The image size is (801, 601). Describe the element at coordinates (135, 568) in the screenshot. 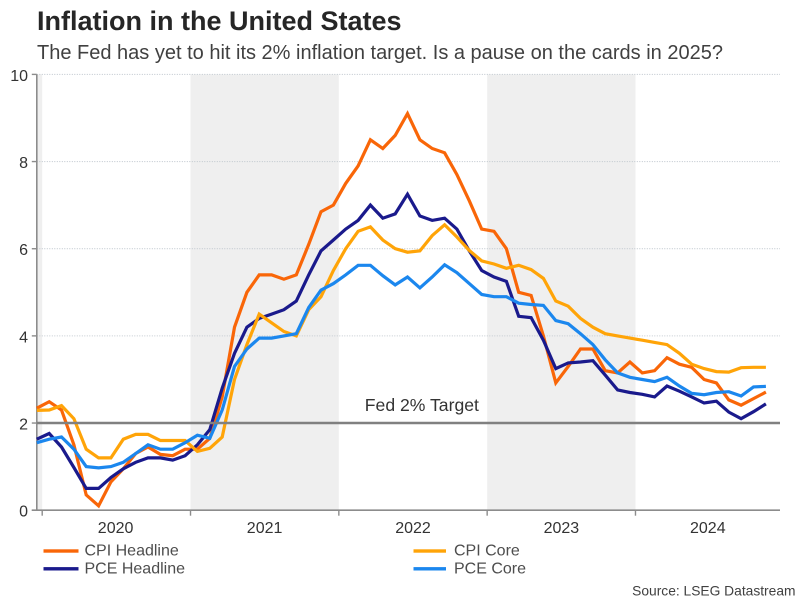

I see `svg-text: PCE Headline` at that location.